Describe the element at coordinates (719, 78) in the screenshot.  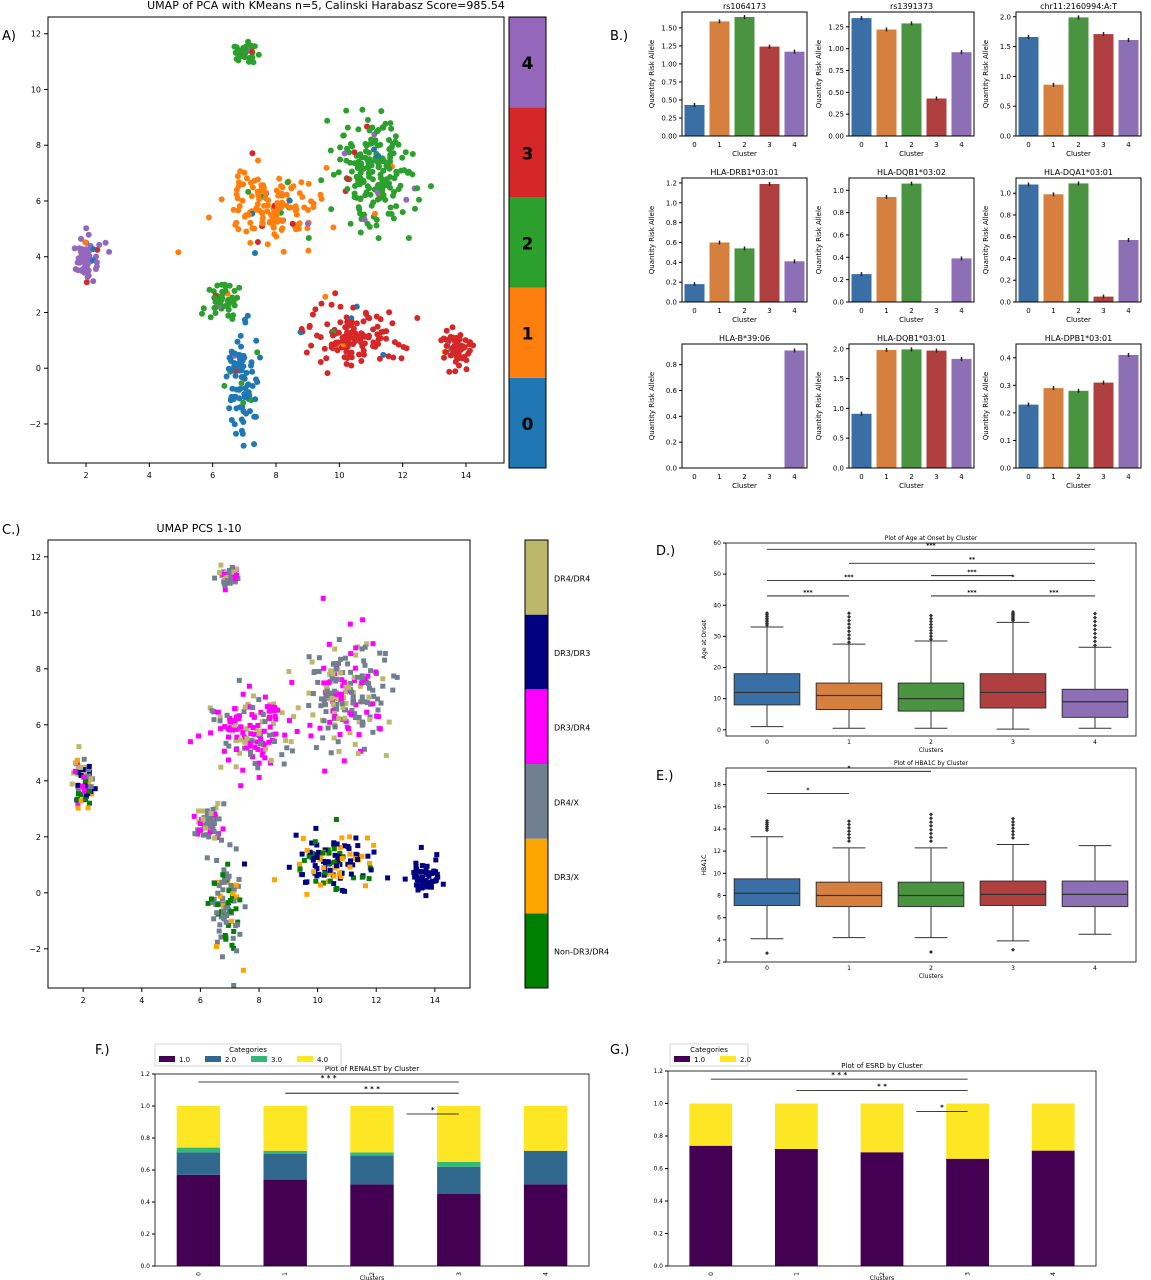
I see `bar` at that location.